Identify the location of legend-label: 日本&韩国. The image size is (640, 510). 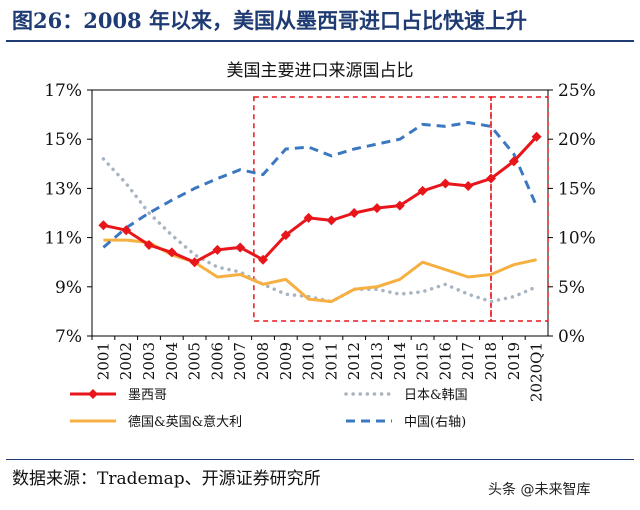
(436, 395).